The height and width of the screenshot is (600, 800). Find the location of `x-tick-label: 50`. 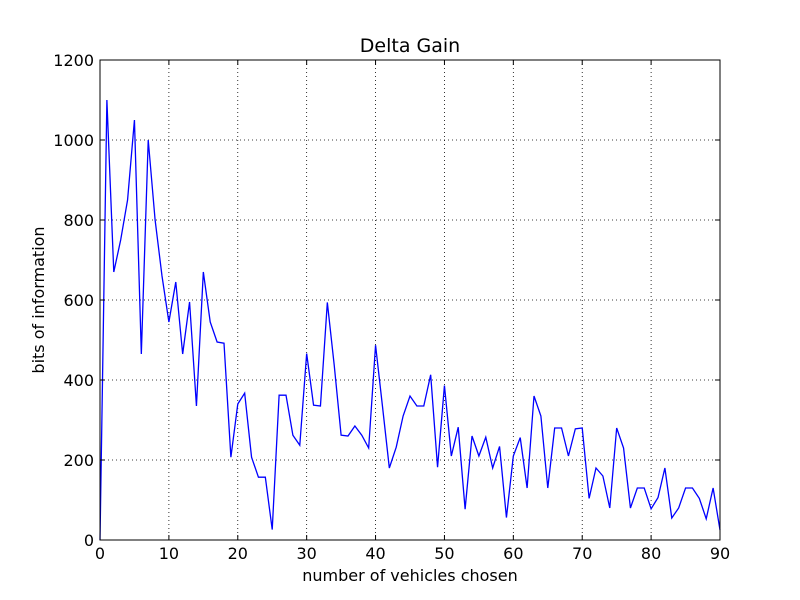

x-tick-label: 50 is located at coordinates (444, 553).